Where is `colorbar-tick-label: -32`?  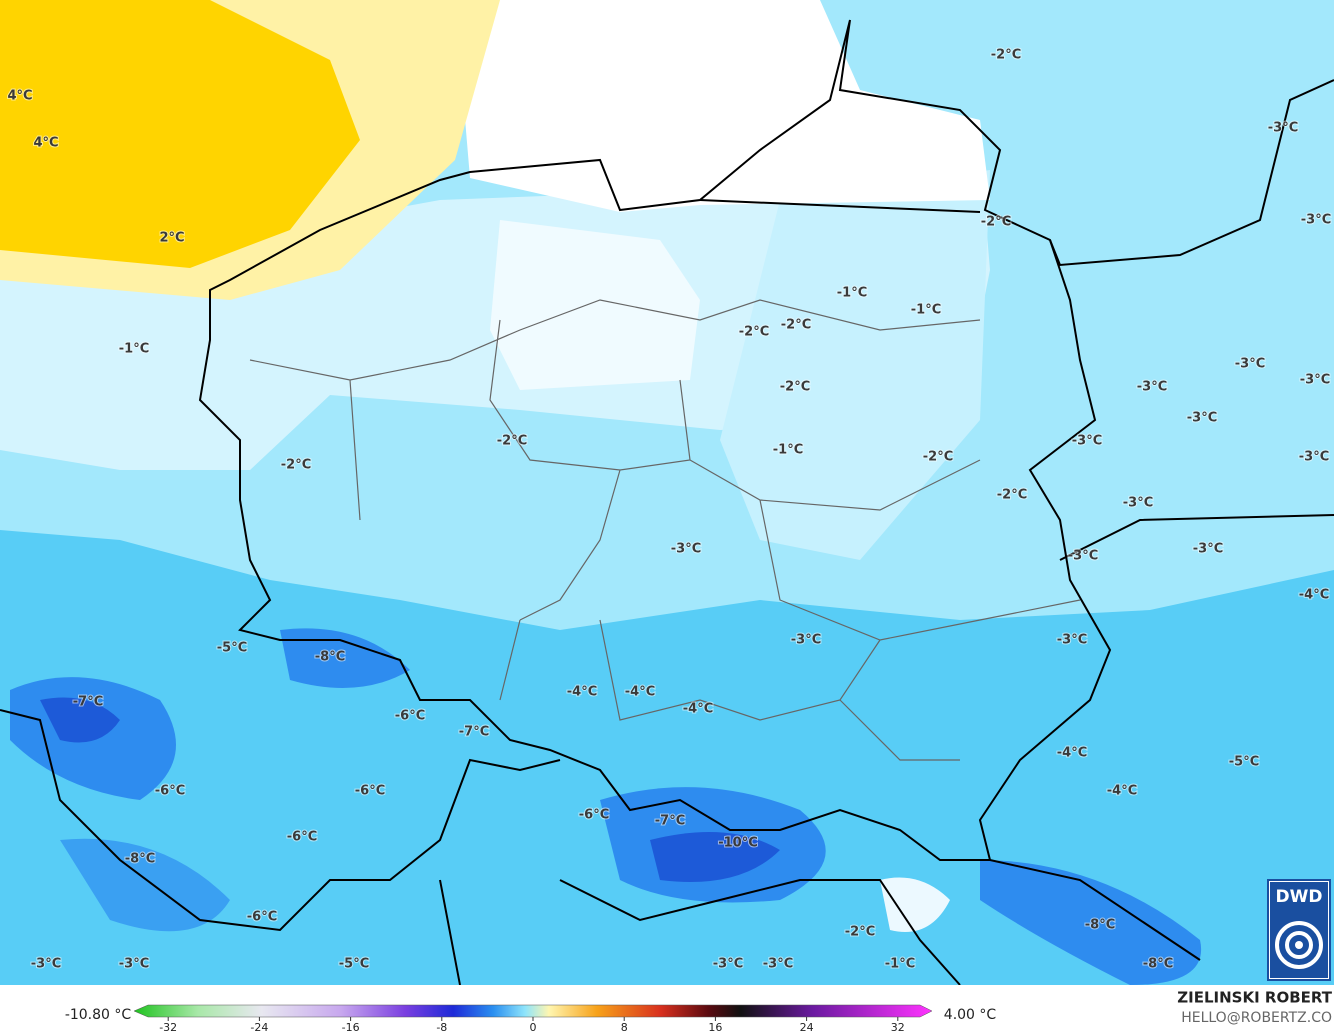 colorbar-tick-label: -32 is located at coordinates (168, 1027).